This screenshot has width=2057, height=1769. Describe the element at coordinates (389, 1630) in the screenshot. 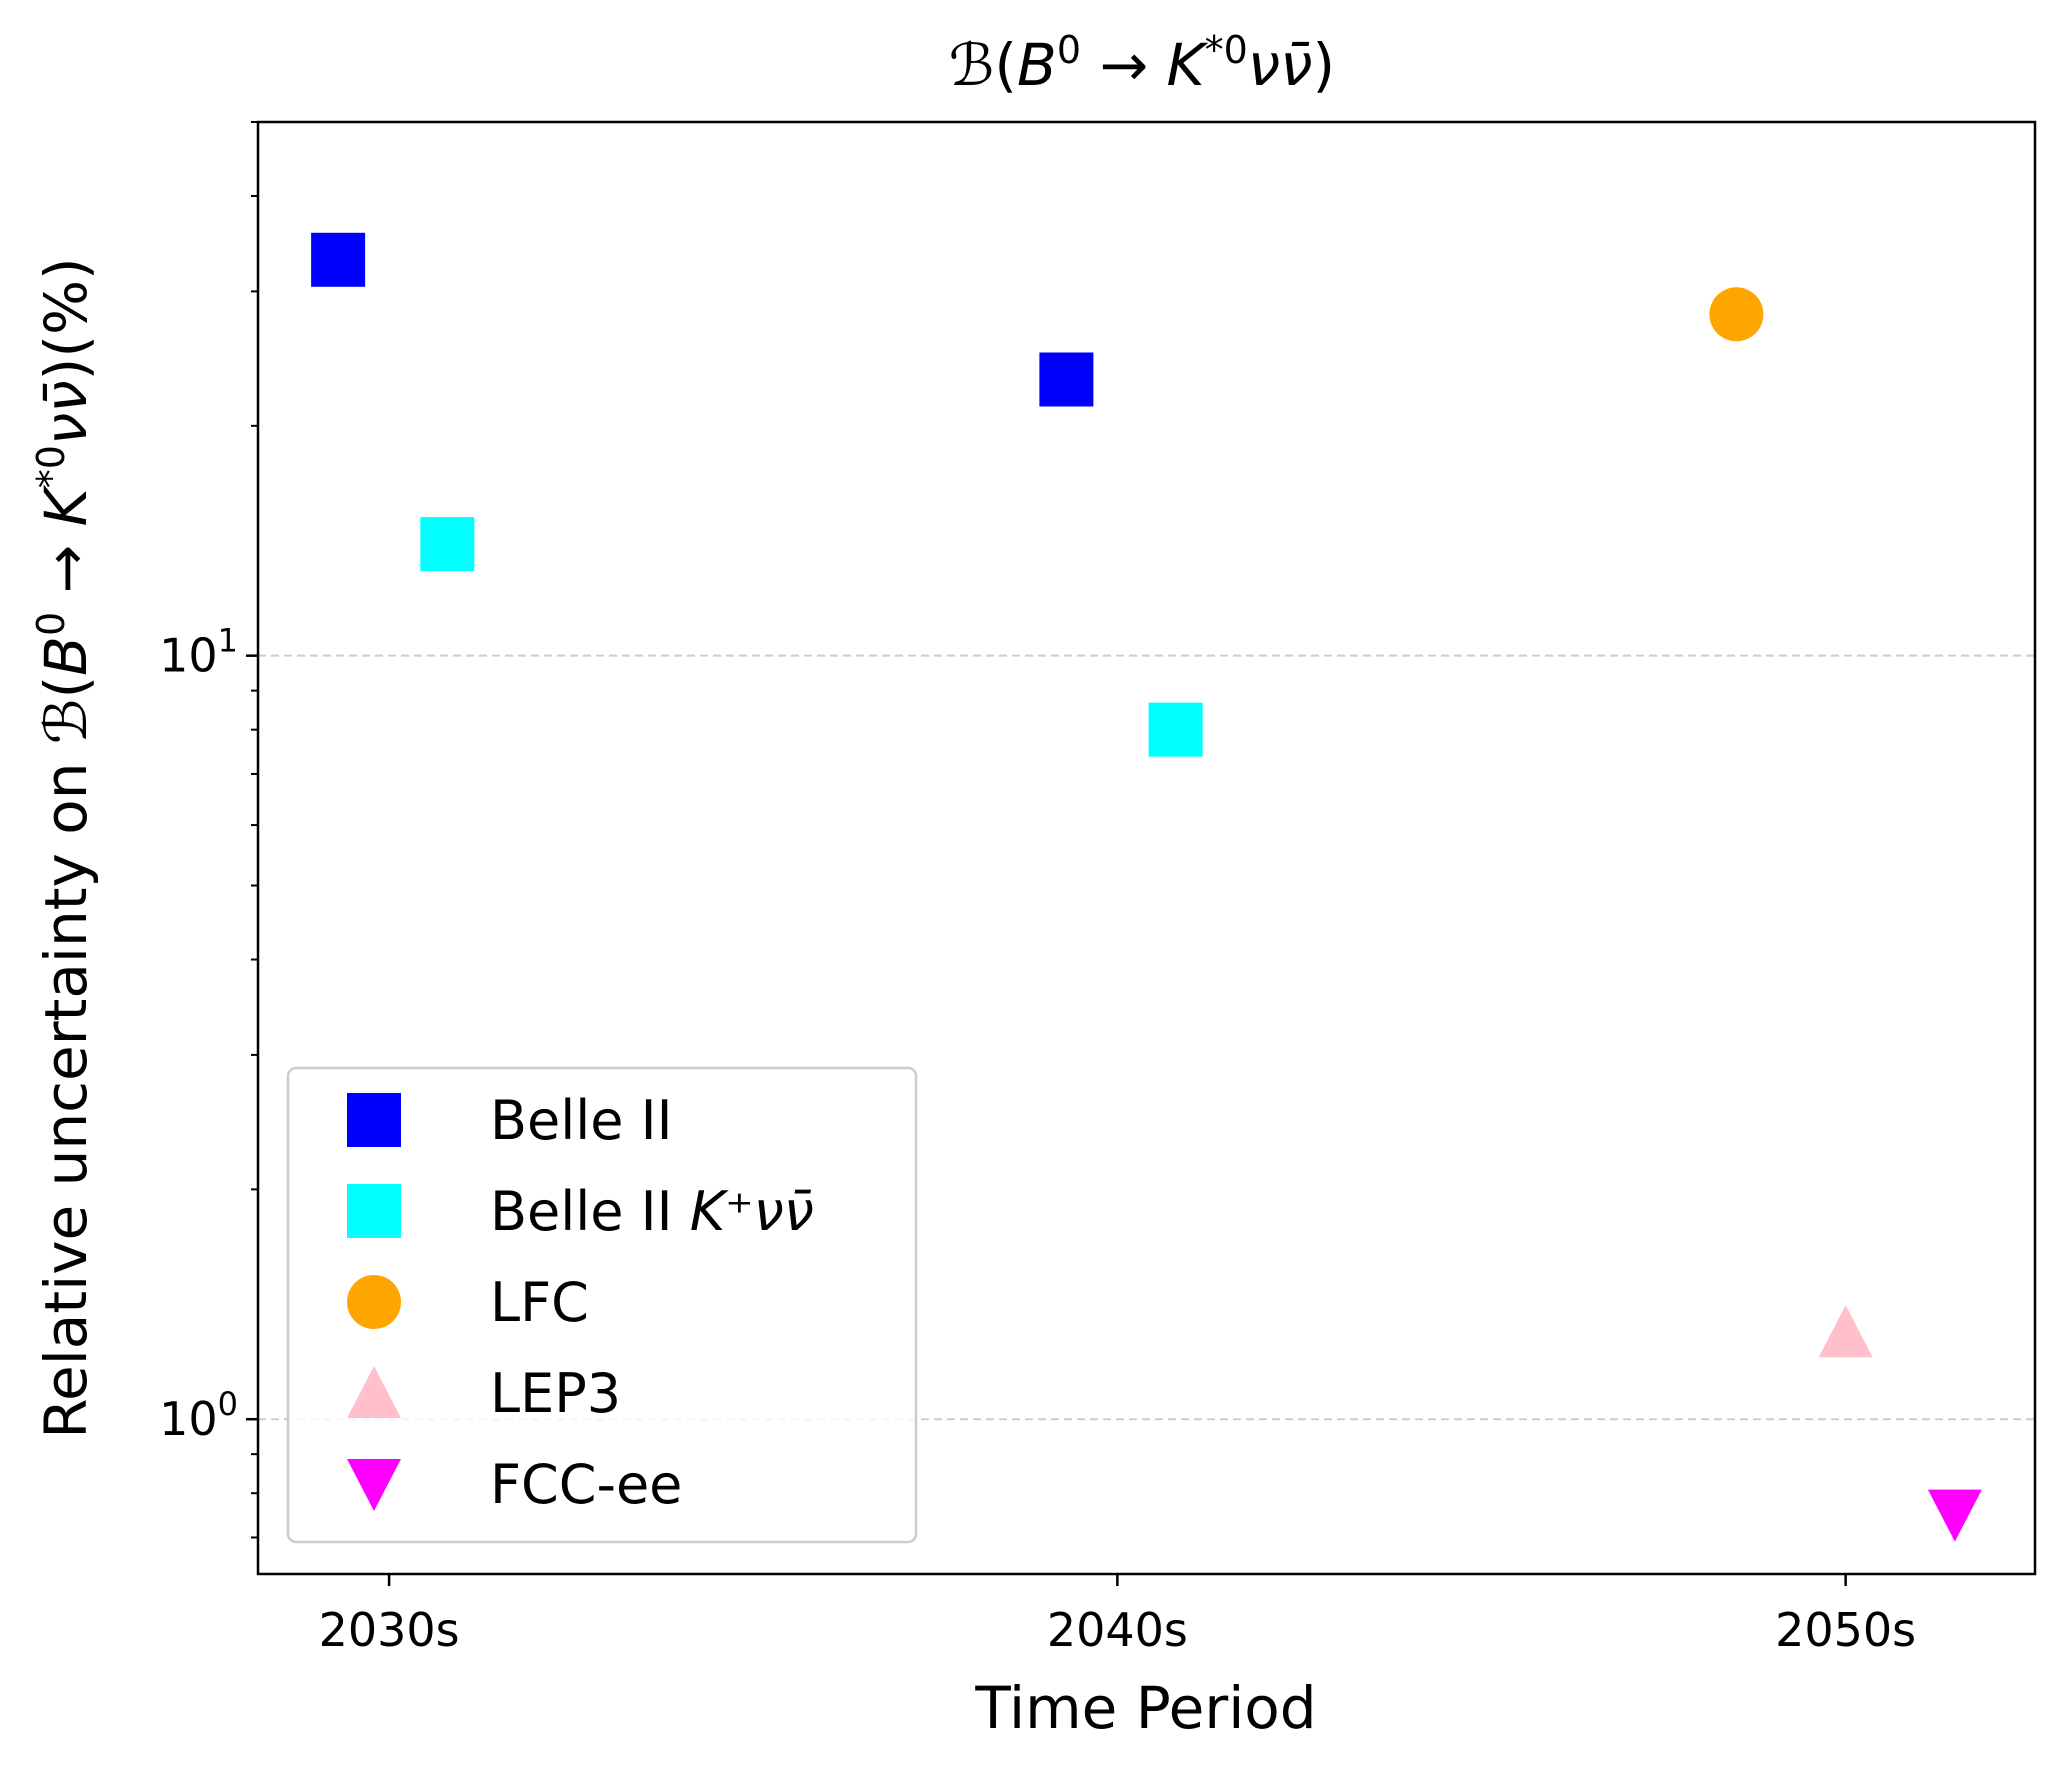

I see `x-tick-label-0: 2030s` at that location.